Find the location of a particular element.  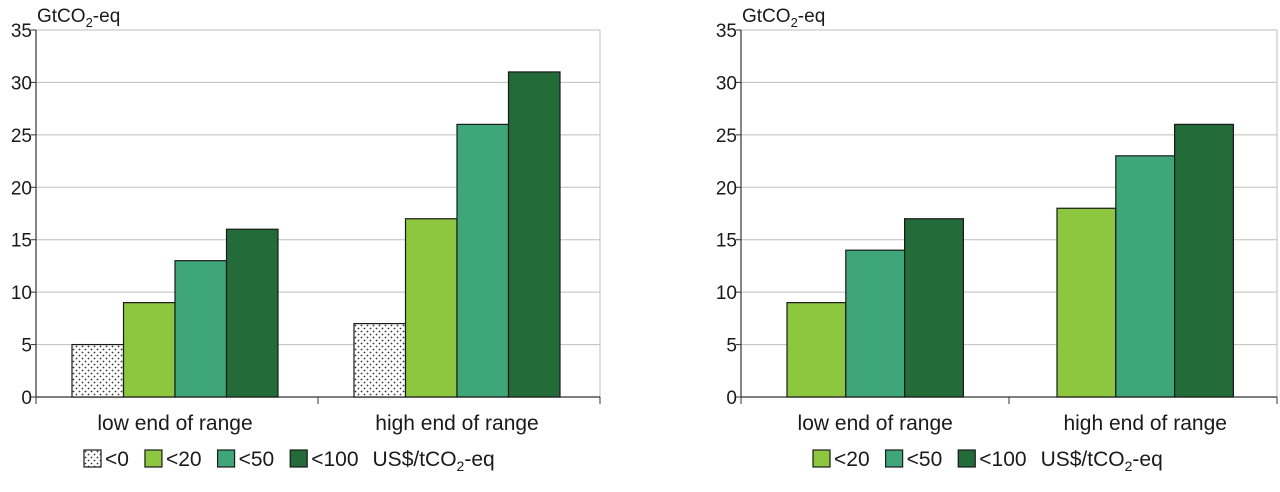

legend-swatch-lt0 is located at coordinates (92, 458).